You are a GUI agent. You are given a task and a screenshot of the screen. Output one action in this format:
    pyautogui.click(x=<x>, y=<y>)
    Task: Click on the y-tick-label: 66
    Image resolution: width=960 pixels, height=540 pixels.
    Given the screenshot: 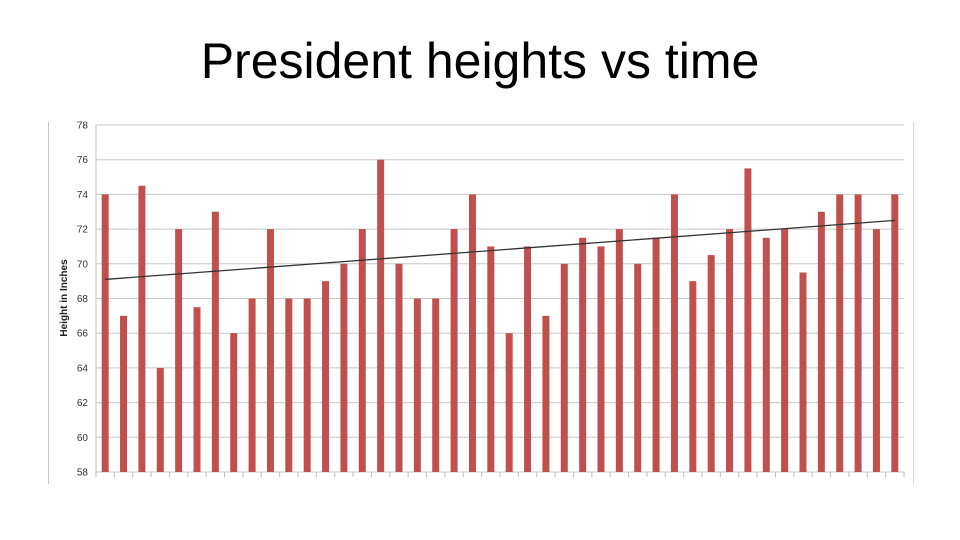 What is the action you would take?
    pyautogui.click(x=83, y=334)
    